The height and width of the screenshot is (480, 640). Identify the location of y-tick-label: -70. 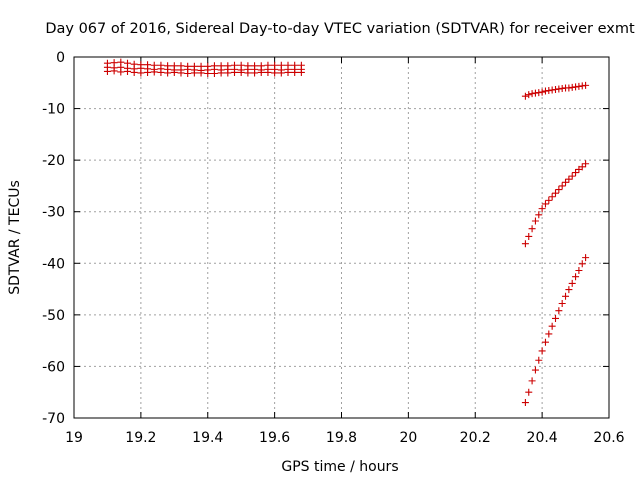
(53, 419).